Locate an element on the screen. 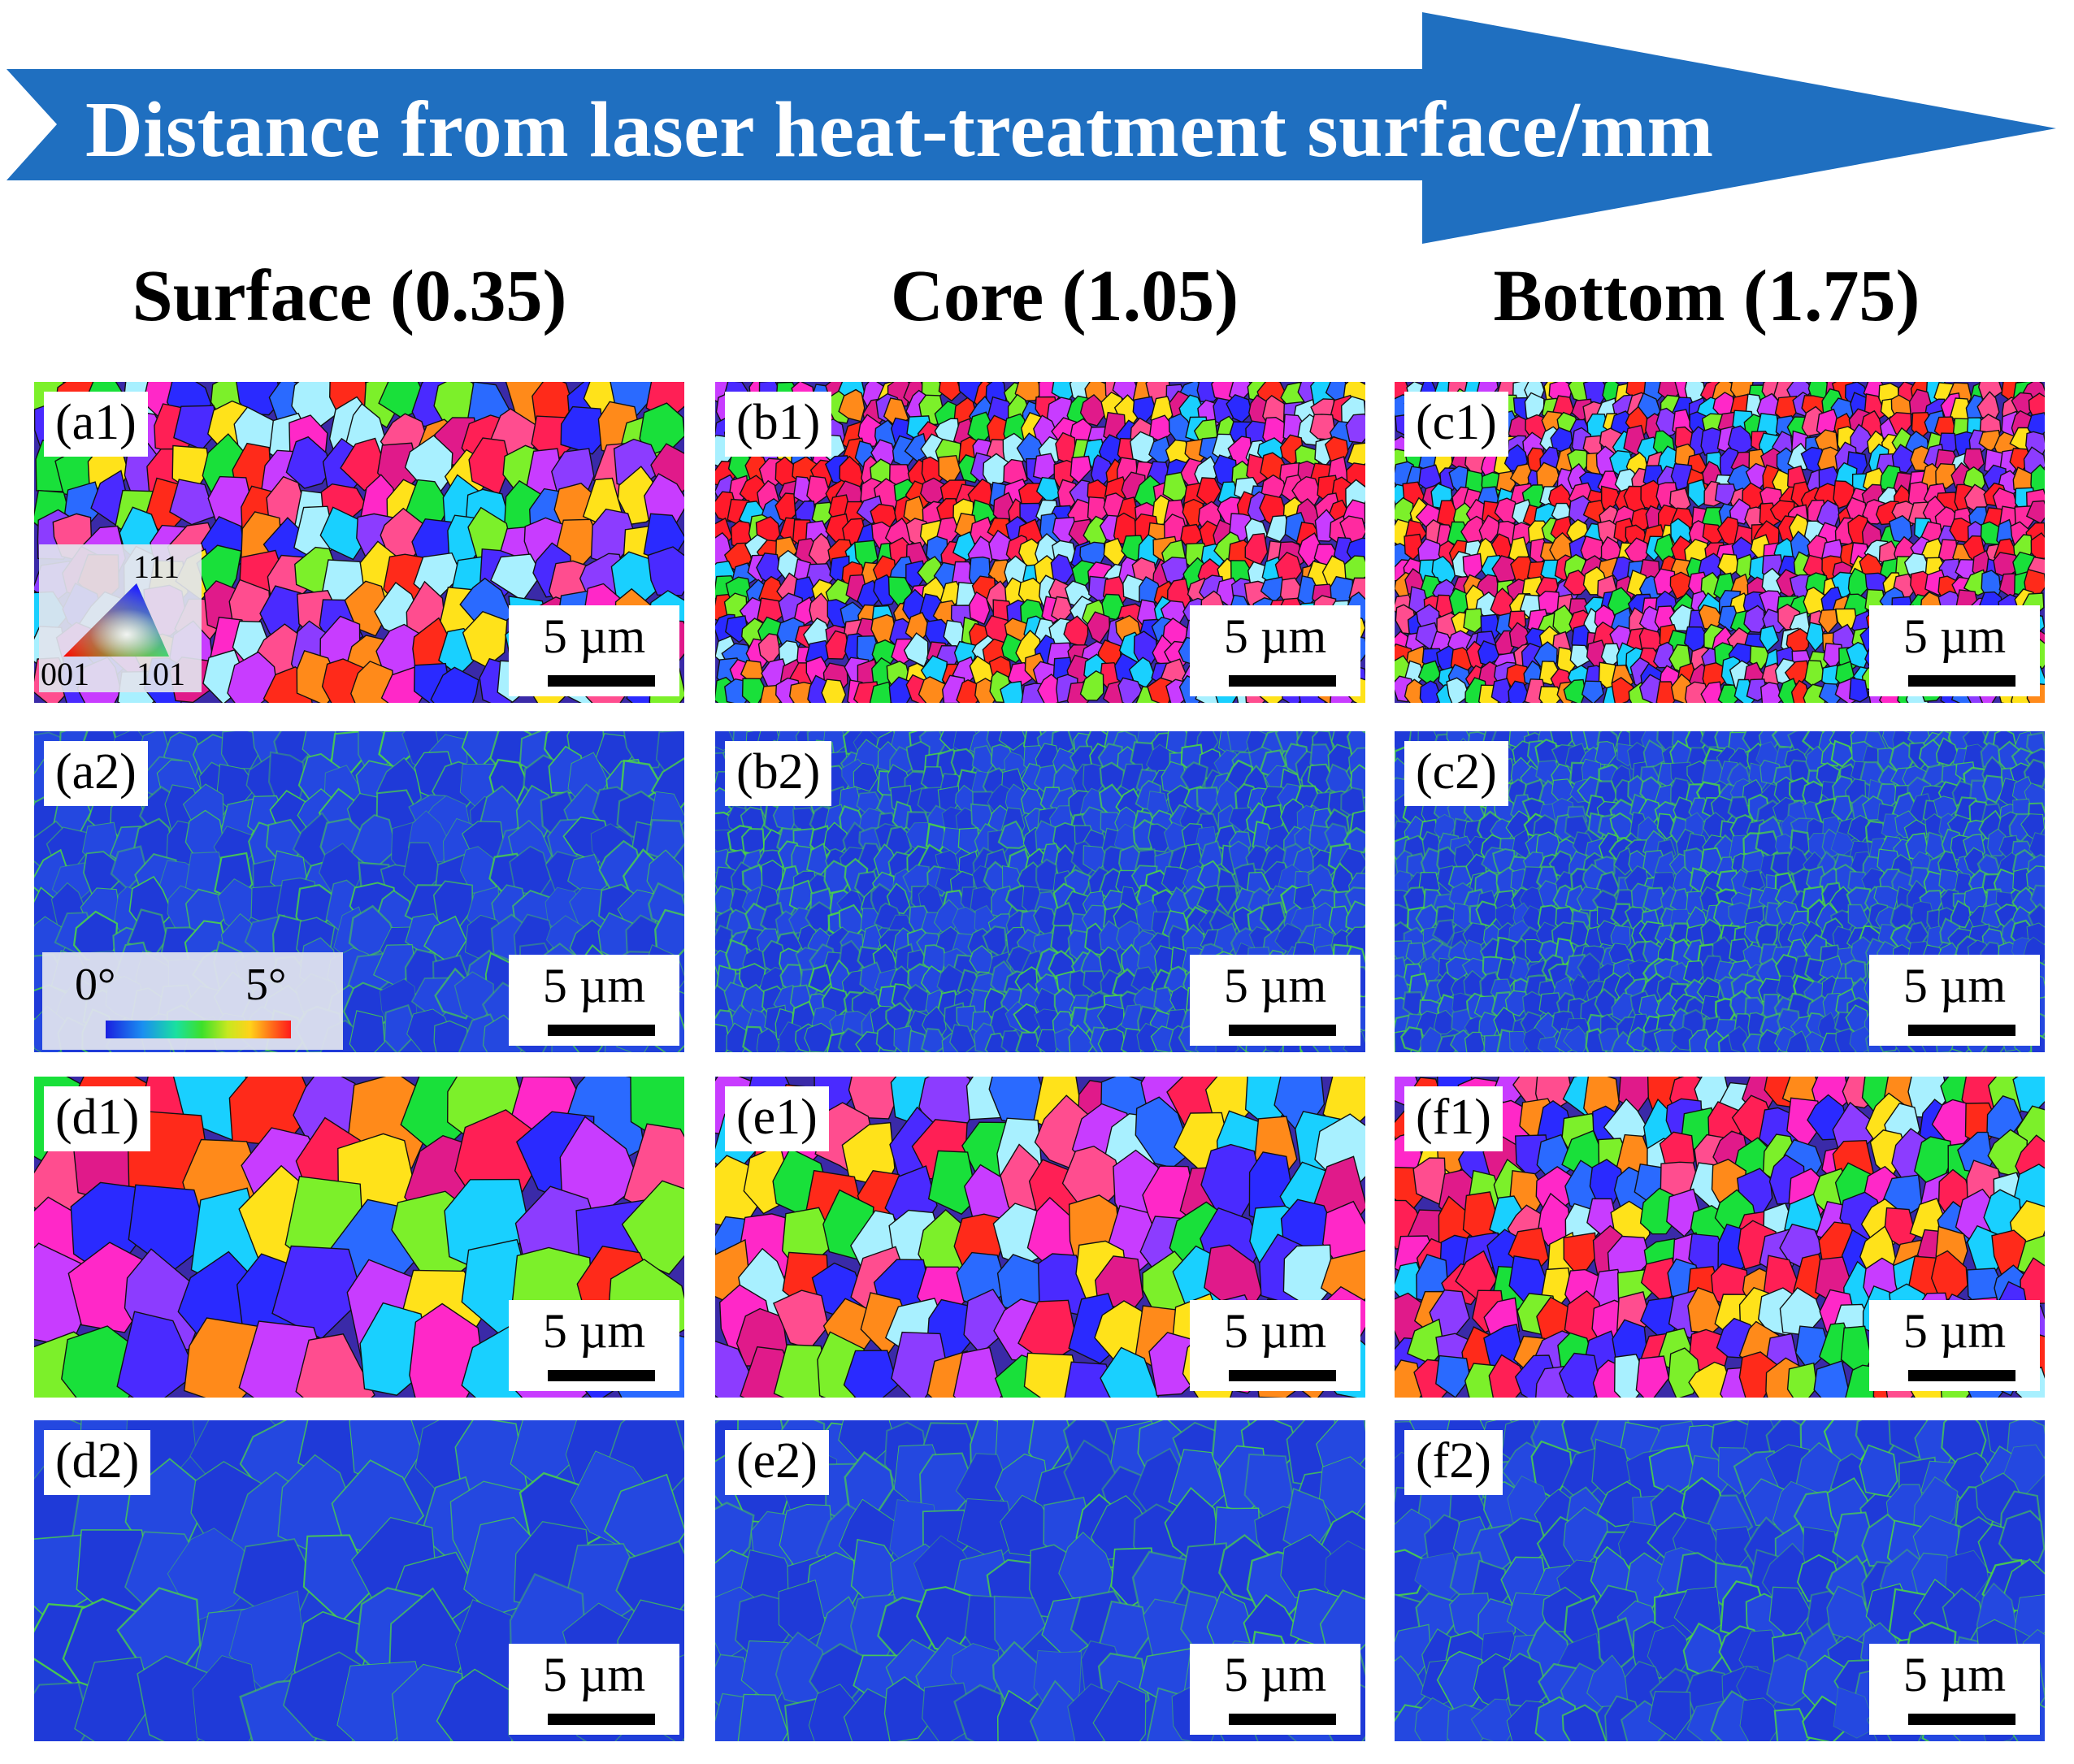  panel-e2-kam-map: (e2) 5 µm is located at coordinates (1040, 1580).